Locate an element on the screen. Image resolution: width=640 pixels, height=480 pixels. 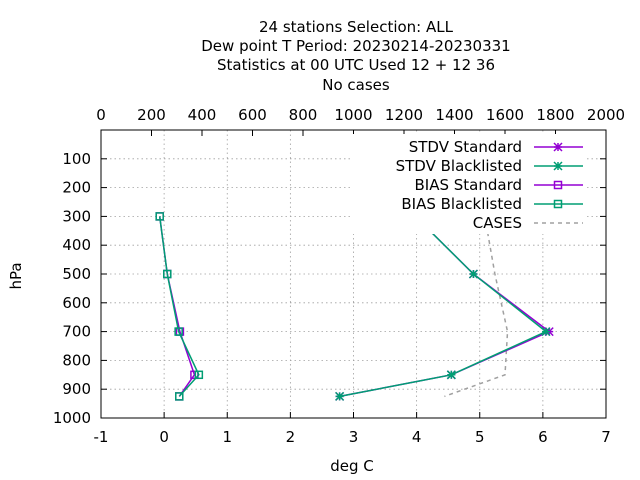
x2-tick-label: 1200 is located at coordinates (404, 115).